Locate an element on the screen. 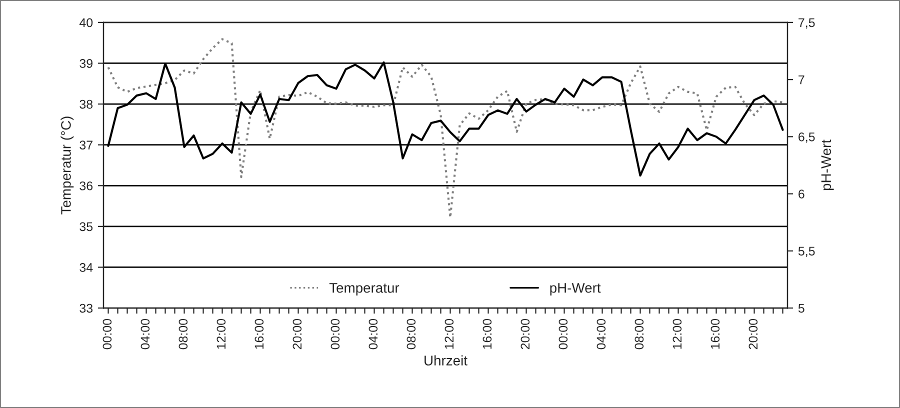  y2-tick-label: 5,5 is located at coordinates (806, 252).